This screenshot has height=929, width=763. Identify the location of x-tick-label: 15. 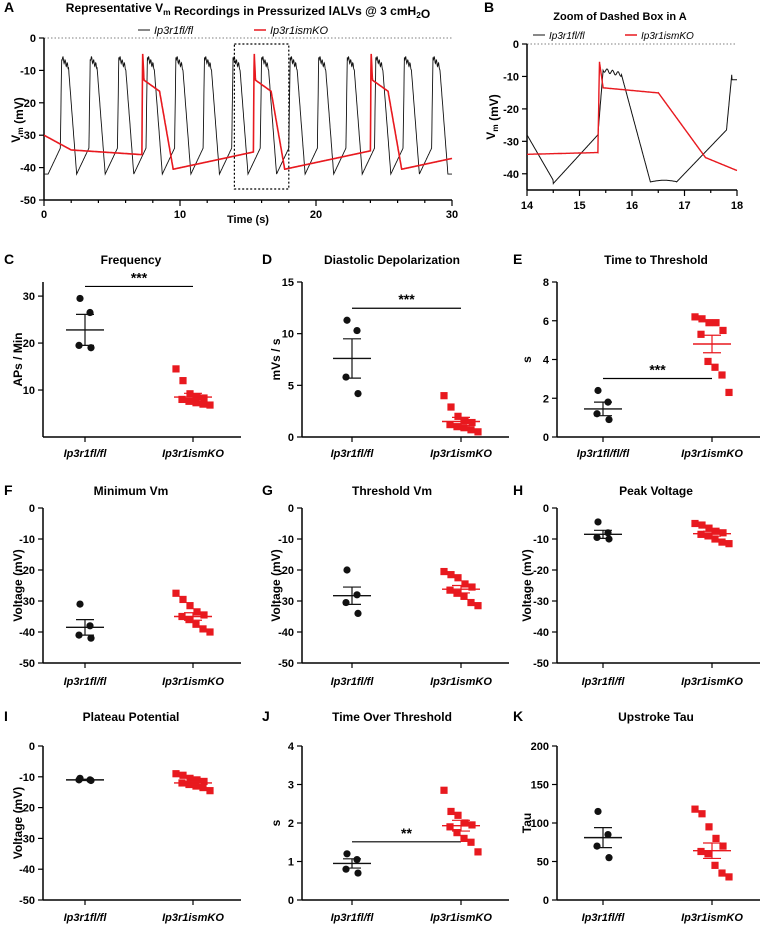
(579, 206).